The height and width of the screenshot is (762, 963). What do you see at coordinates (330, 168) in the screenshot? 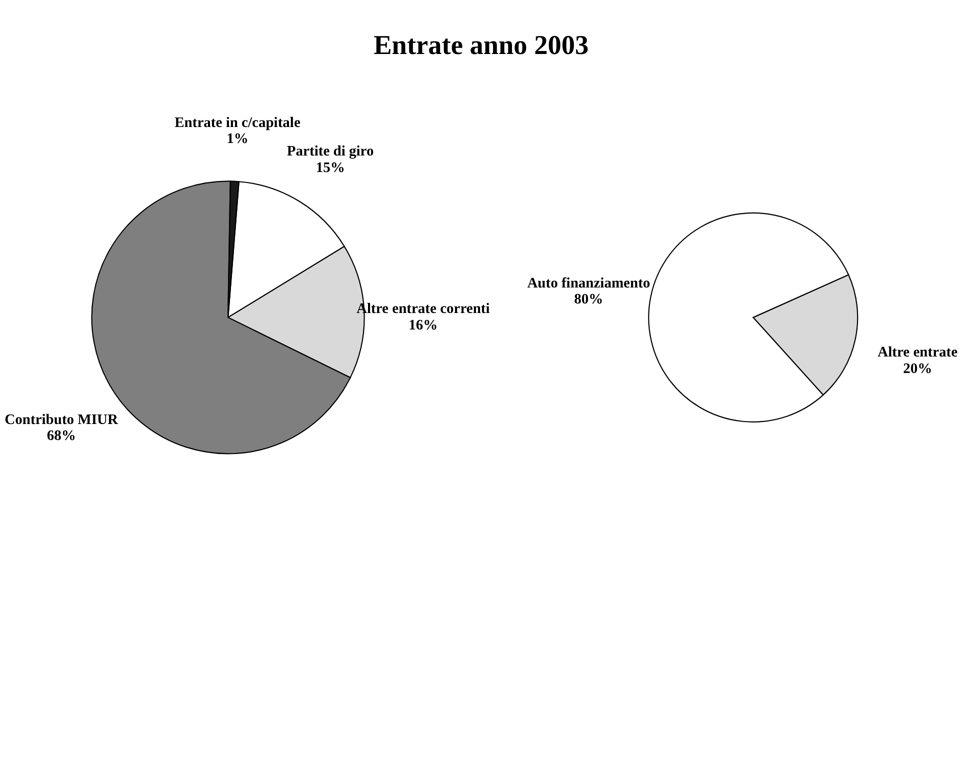
I see `data-label: 15%` at bounding box center [330, 168].